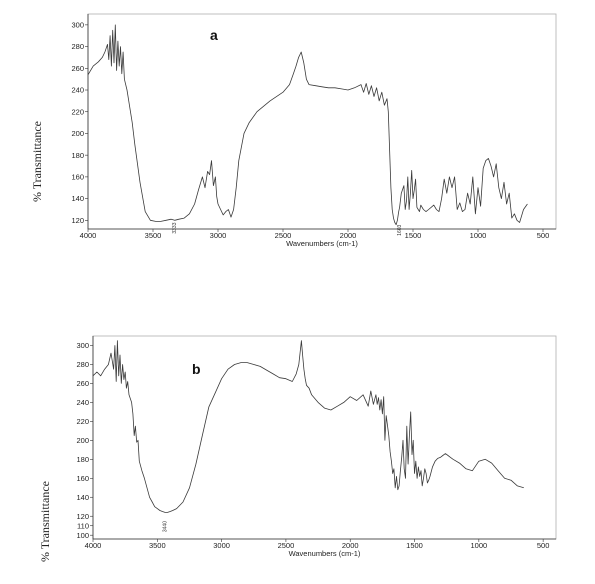 The width and height of the screenshot is (595, 584). What do you see at coordinates (82, 383) in the screenshot?
I see `y-tick-label-1-9: 260` at bounding box center [82, 383].